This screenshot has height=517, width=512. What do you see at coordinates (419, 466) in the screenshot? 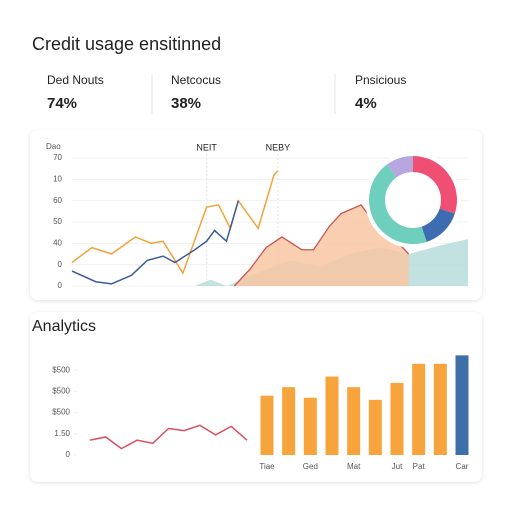
I see `x-tick-label: Pat` at bounding box center [419, 466].